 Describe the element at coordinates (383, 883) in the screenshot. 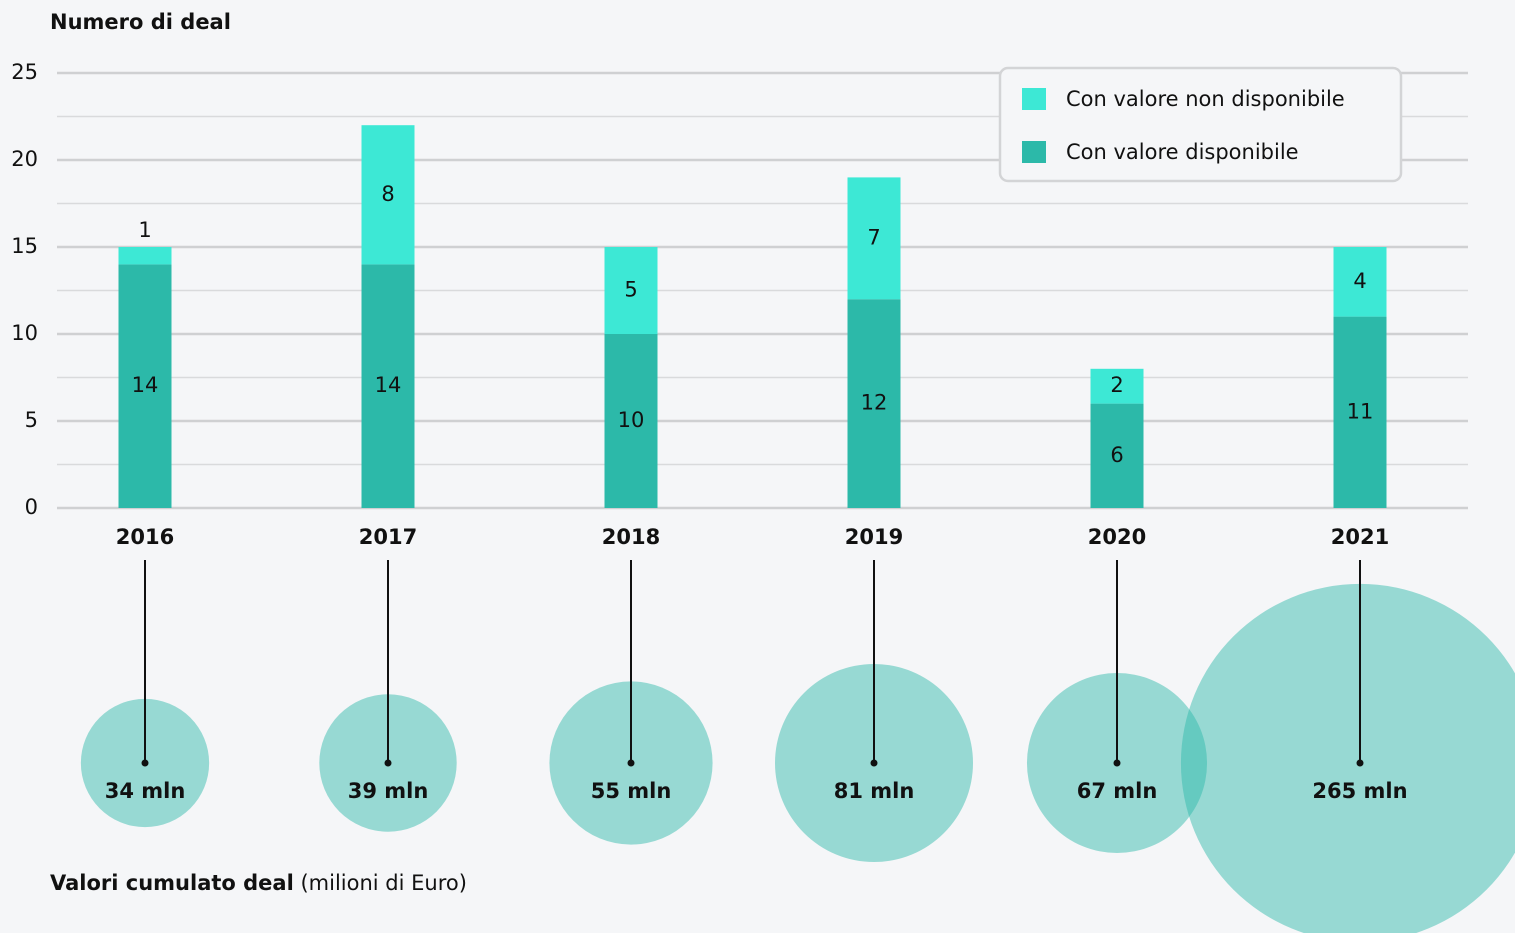

I see `bubble-subtitle: (milioni di Euro)` at that location.